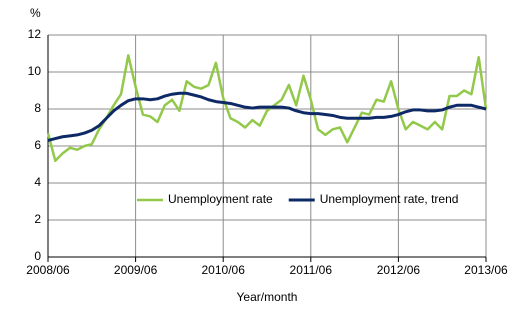 Image resolution: width=519 pixels, height=312 pixels. I want to click on x-tick-label: 2012/06, so click(399, 270).